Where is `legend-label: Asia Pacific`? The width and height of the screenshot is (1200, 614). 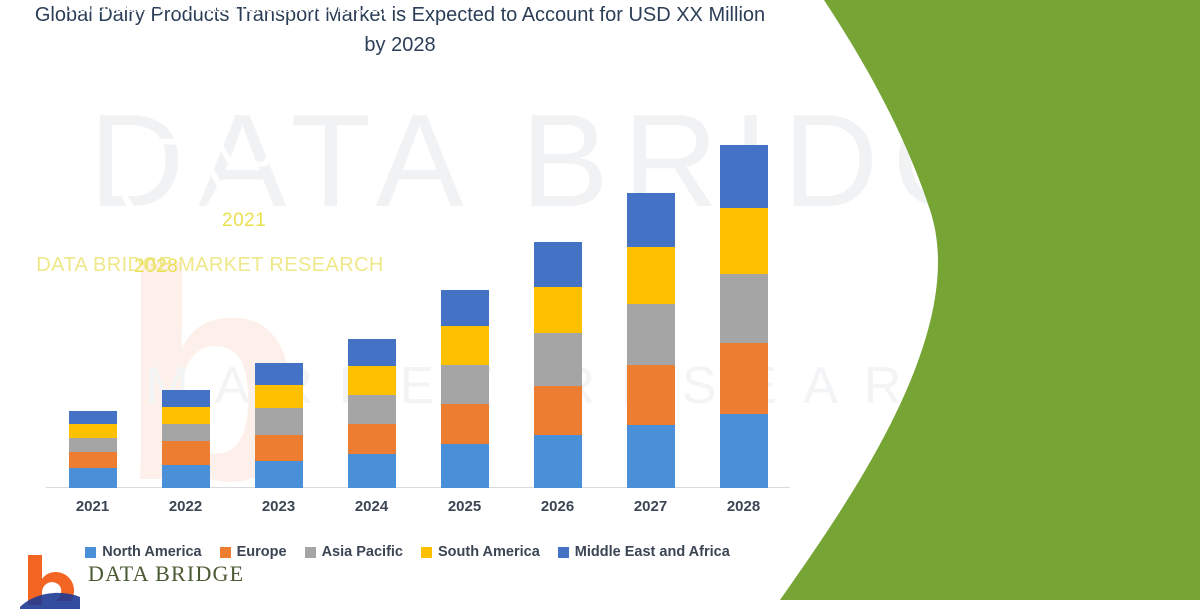 legend-label: Asia Pacific is located at coordinates (362, 552).